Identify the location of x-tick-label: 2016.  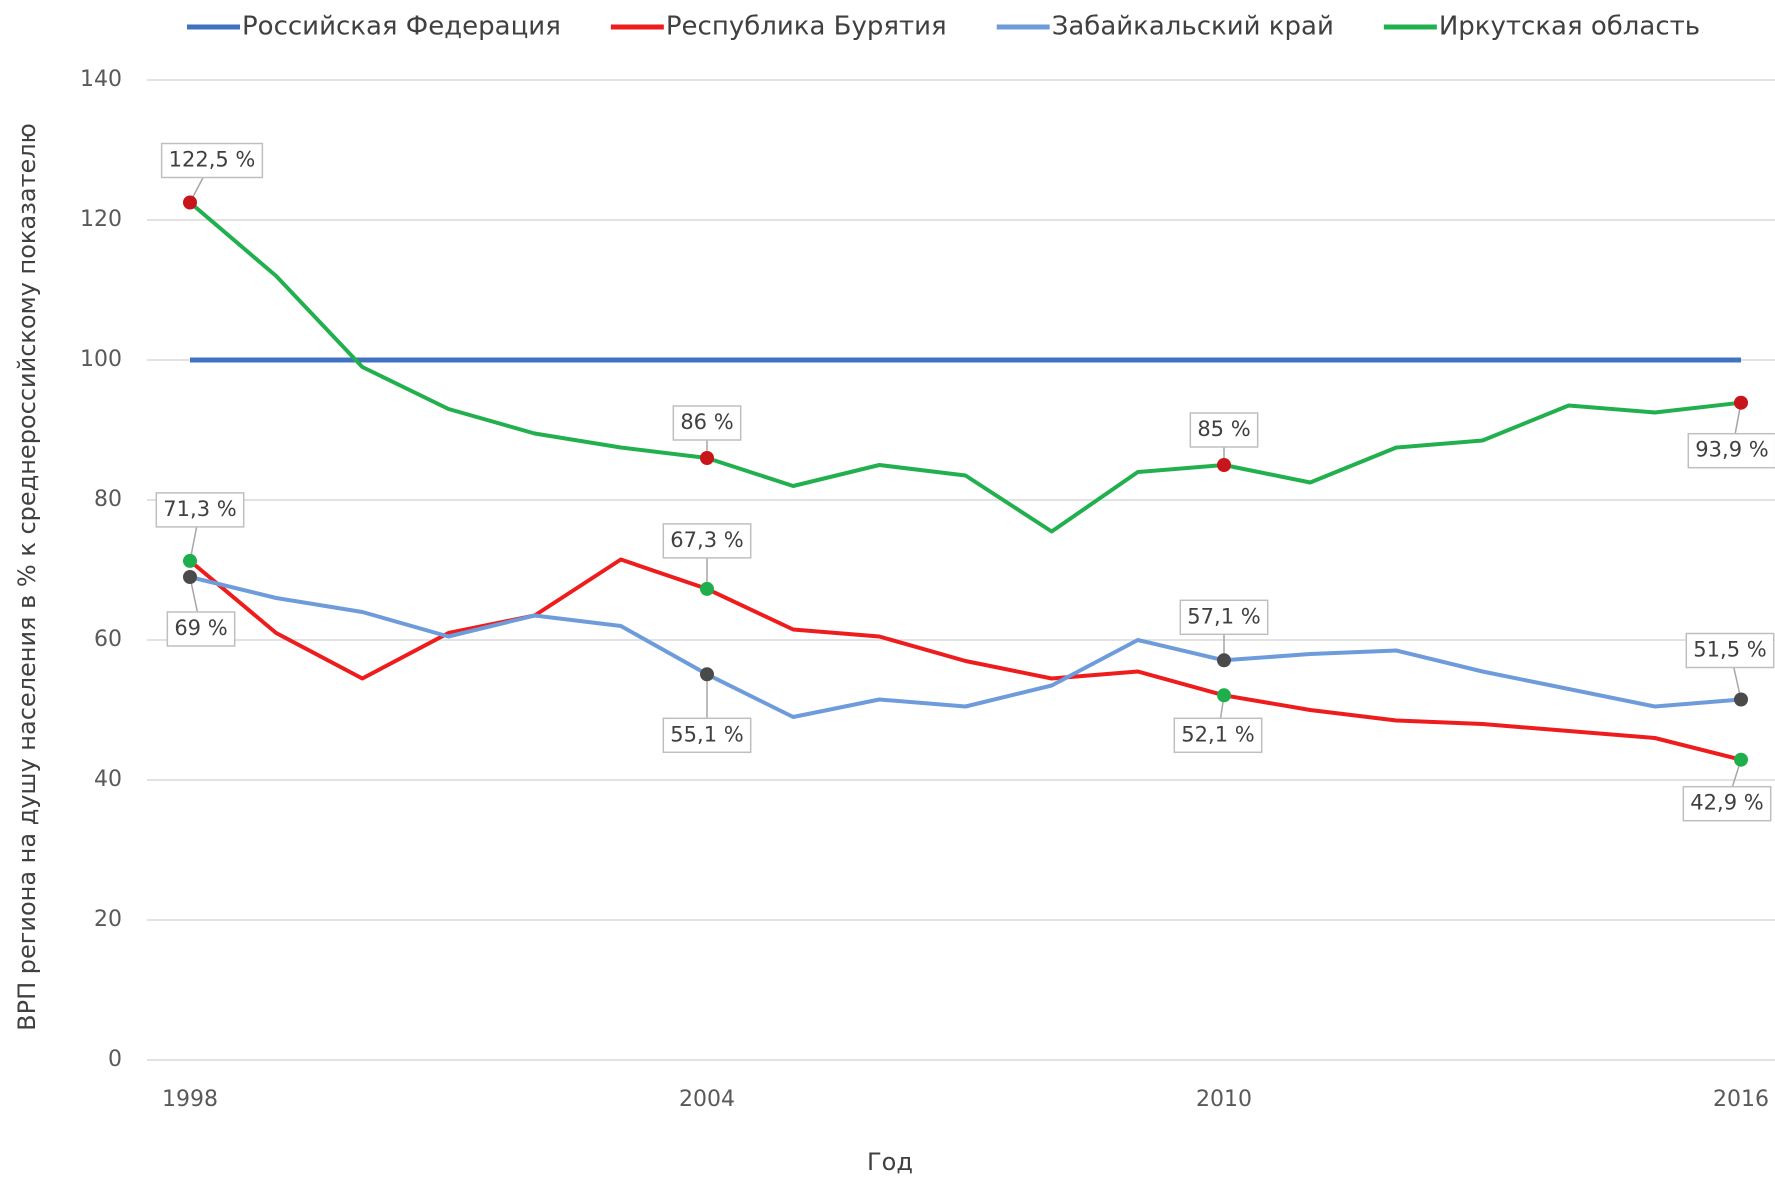
(1741, 1099).